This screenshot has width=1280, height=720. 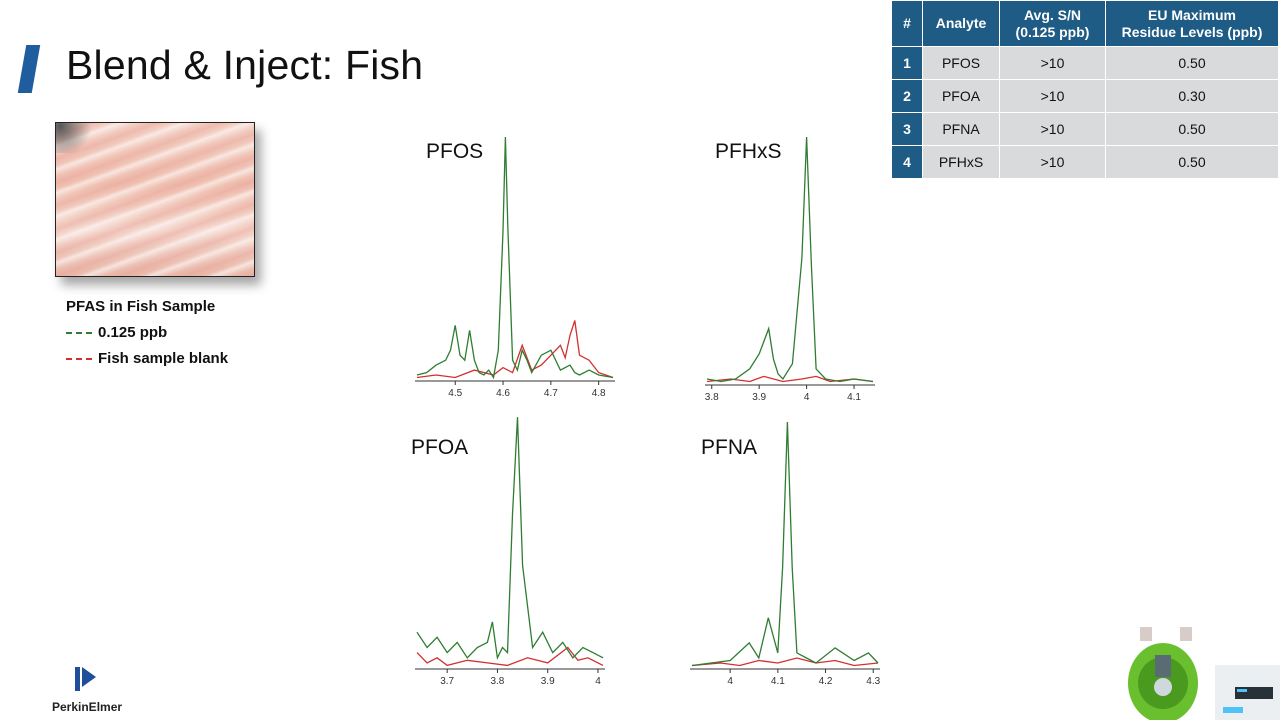 I want to click on table-row: 1 PFOS >10 0.50, so click(x=1085, y=63).